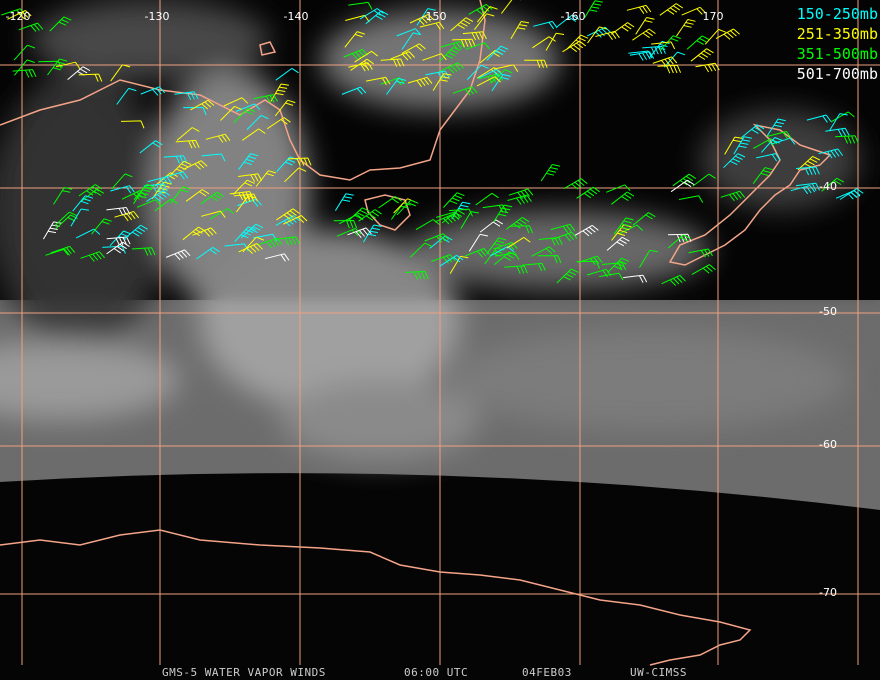 This screenshot has width=880, height=680. I want to click on latitude-label: -40, so click(828, 186).